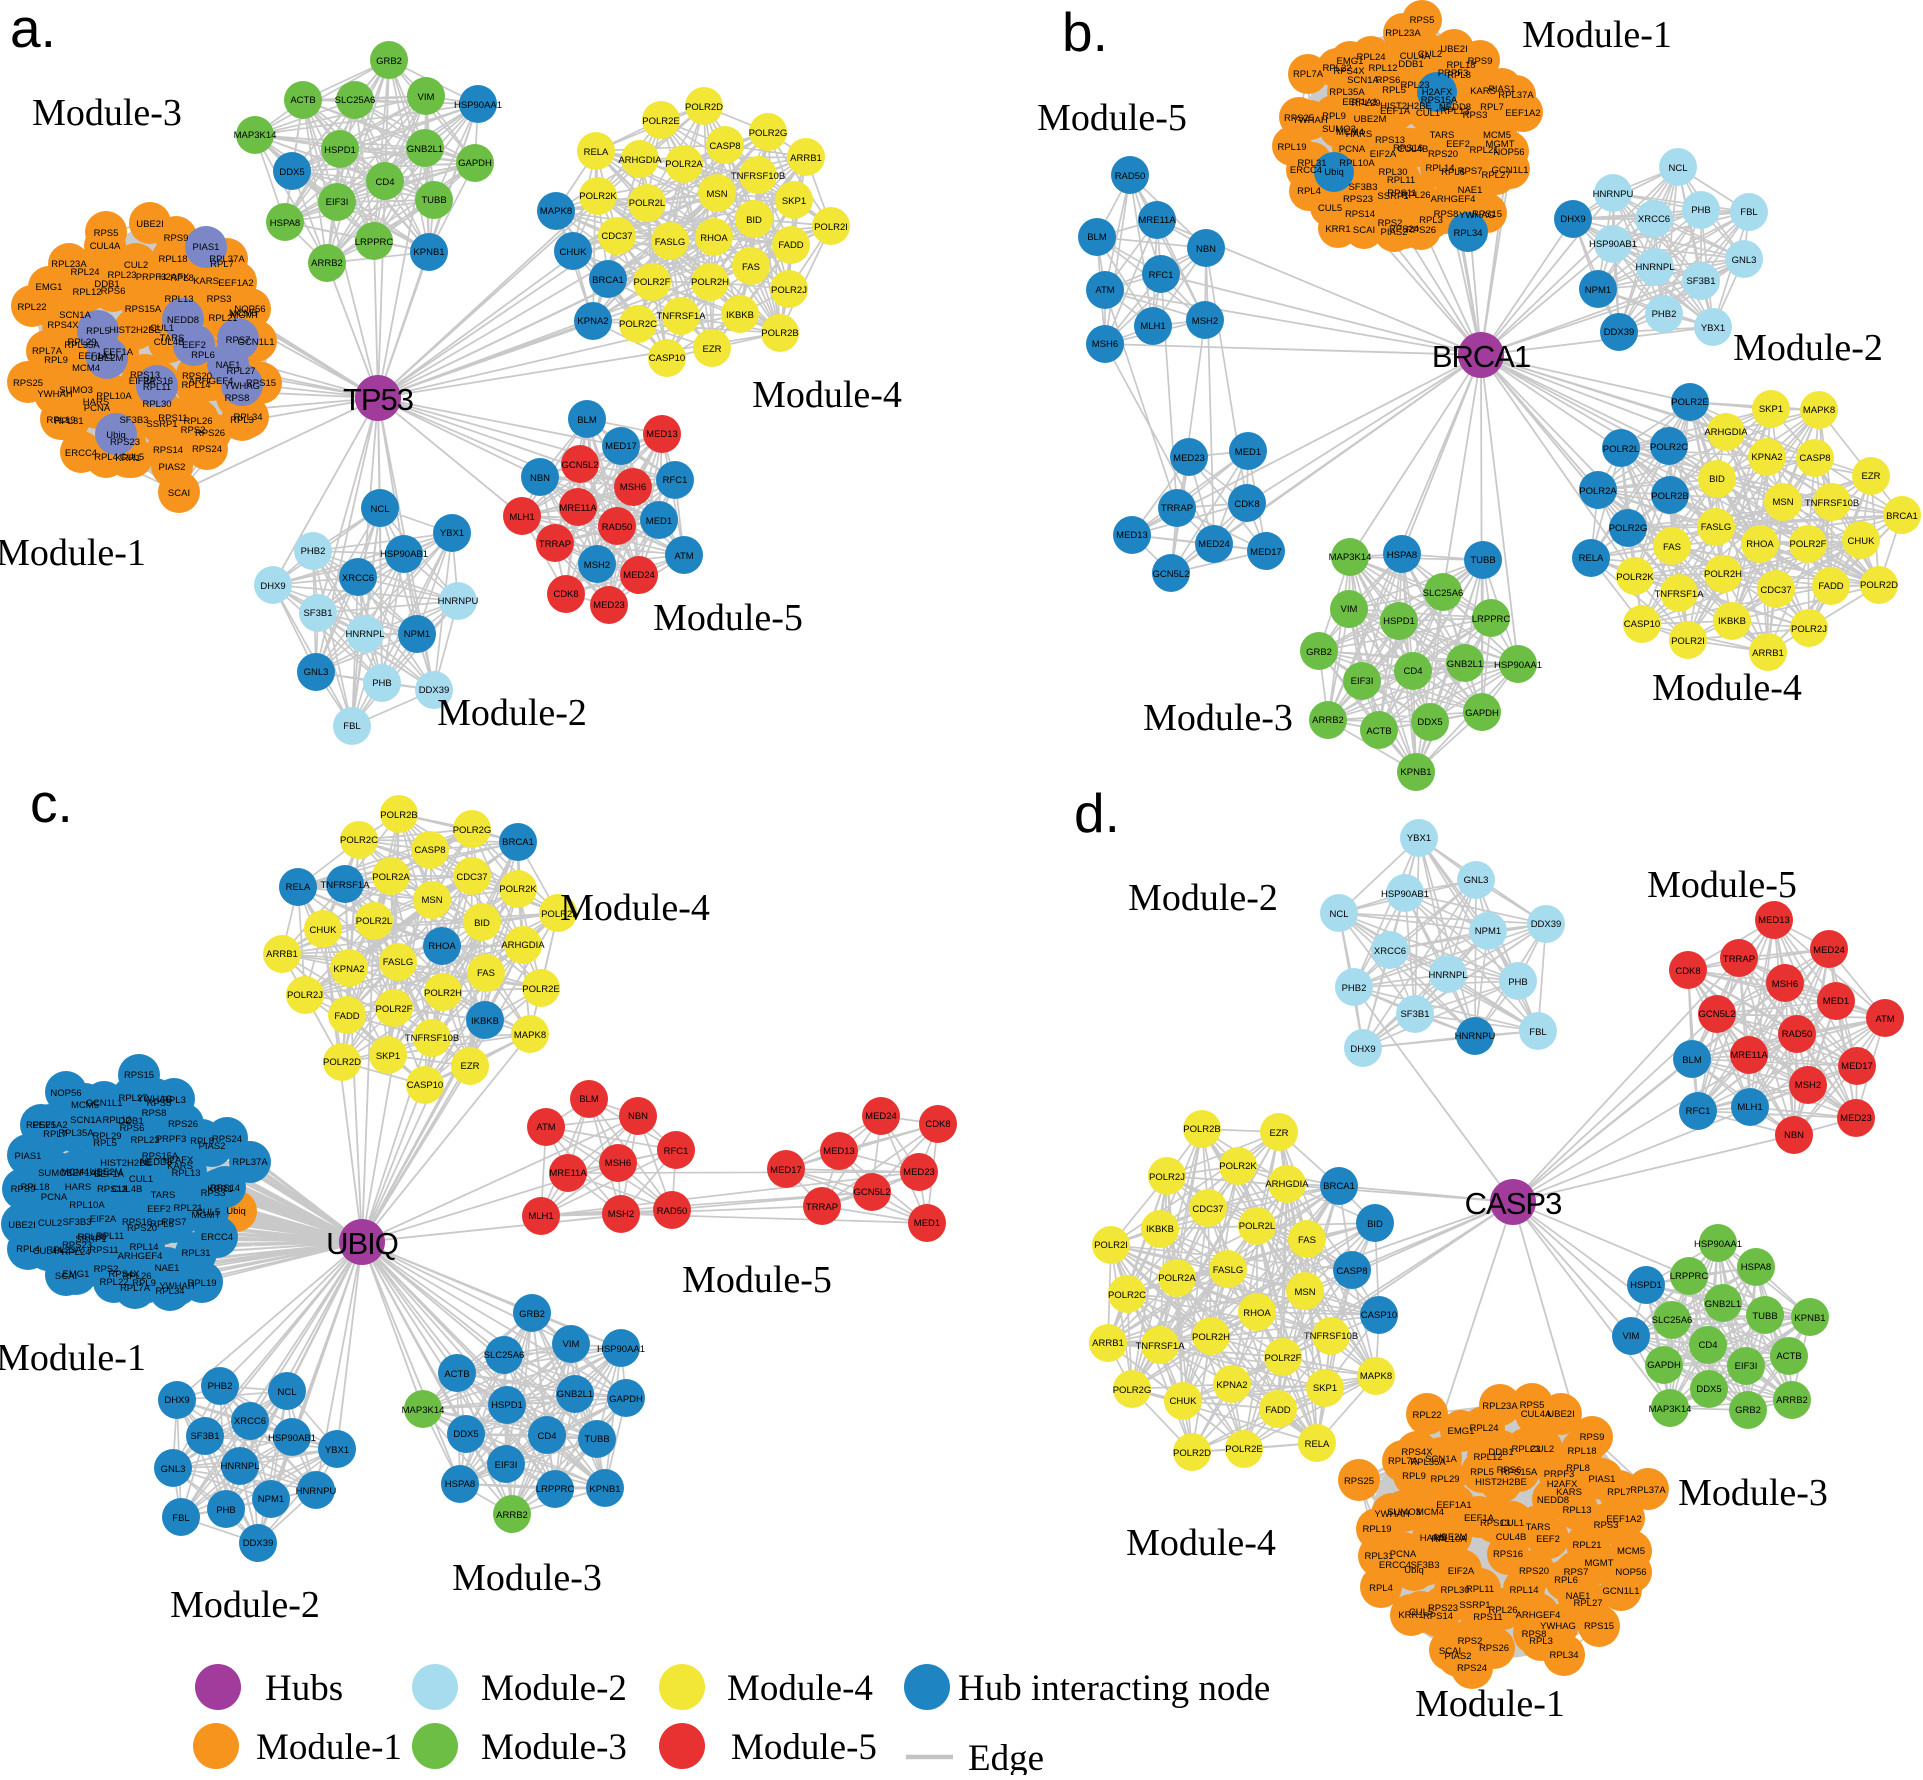  Describe the element at coordinates (580, 465) in the screenshot. I see `svg-text: GCN5L2` at that location.